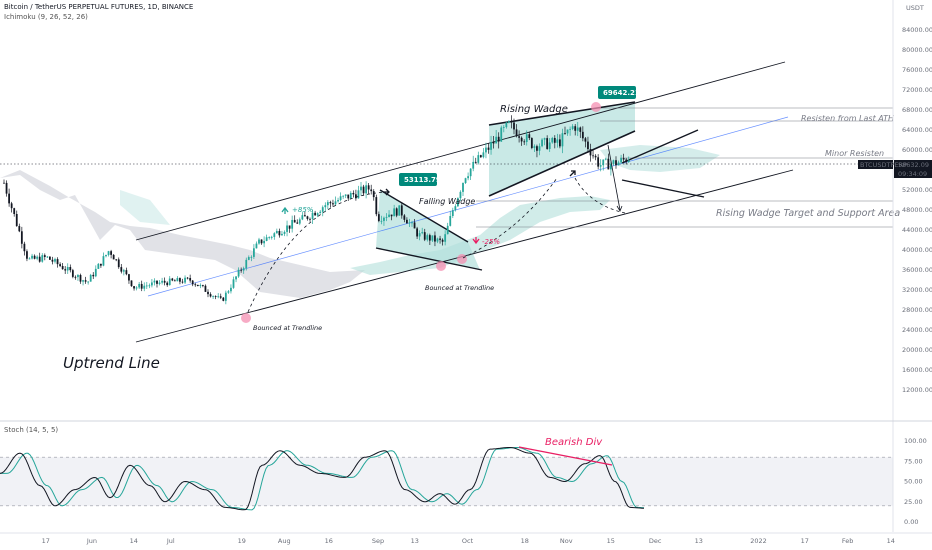 The height and width of the screenshot is (550, 932). I want to click on time-tick-label: Jun, so click(91, 541).